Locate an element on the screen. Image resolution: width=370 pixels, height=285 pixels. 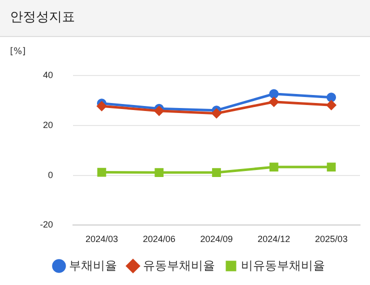
y-tick-label: 40 is located at coordinates (48, 75).